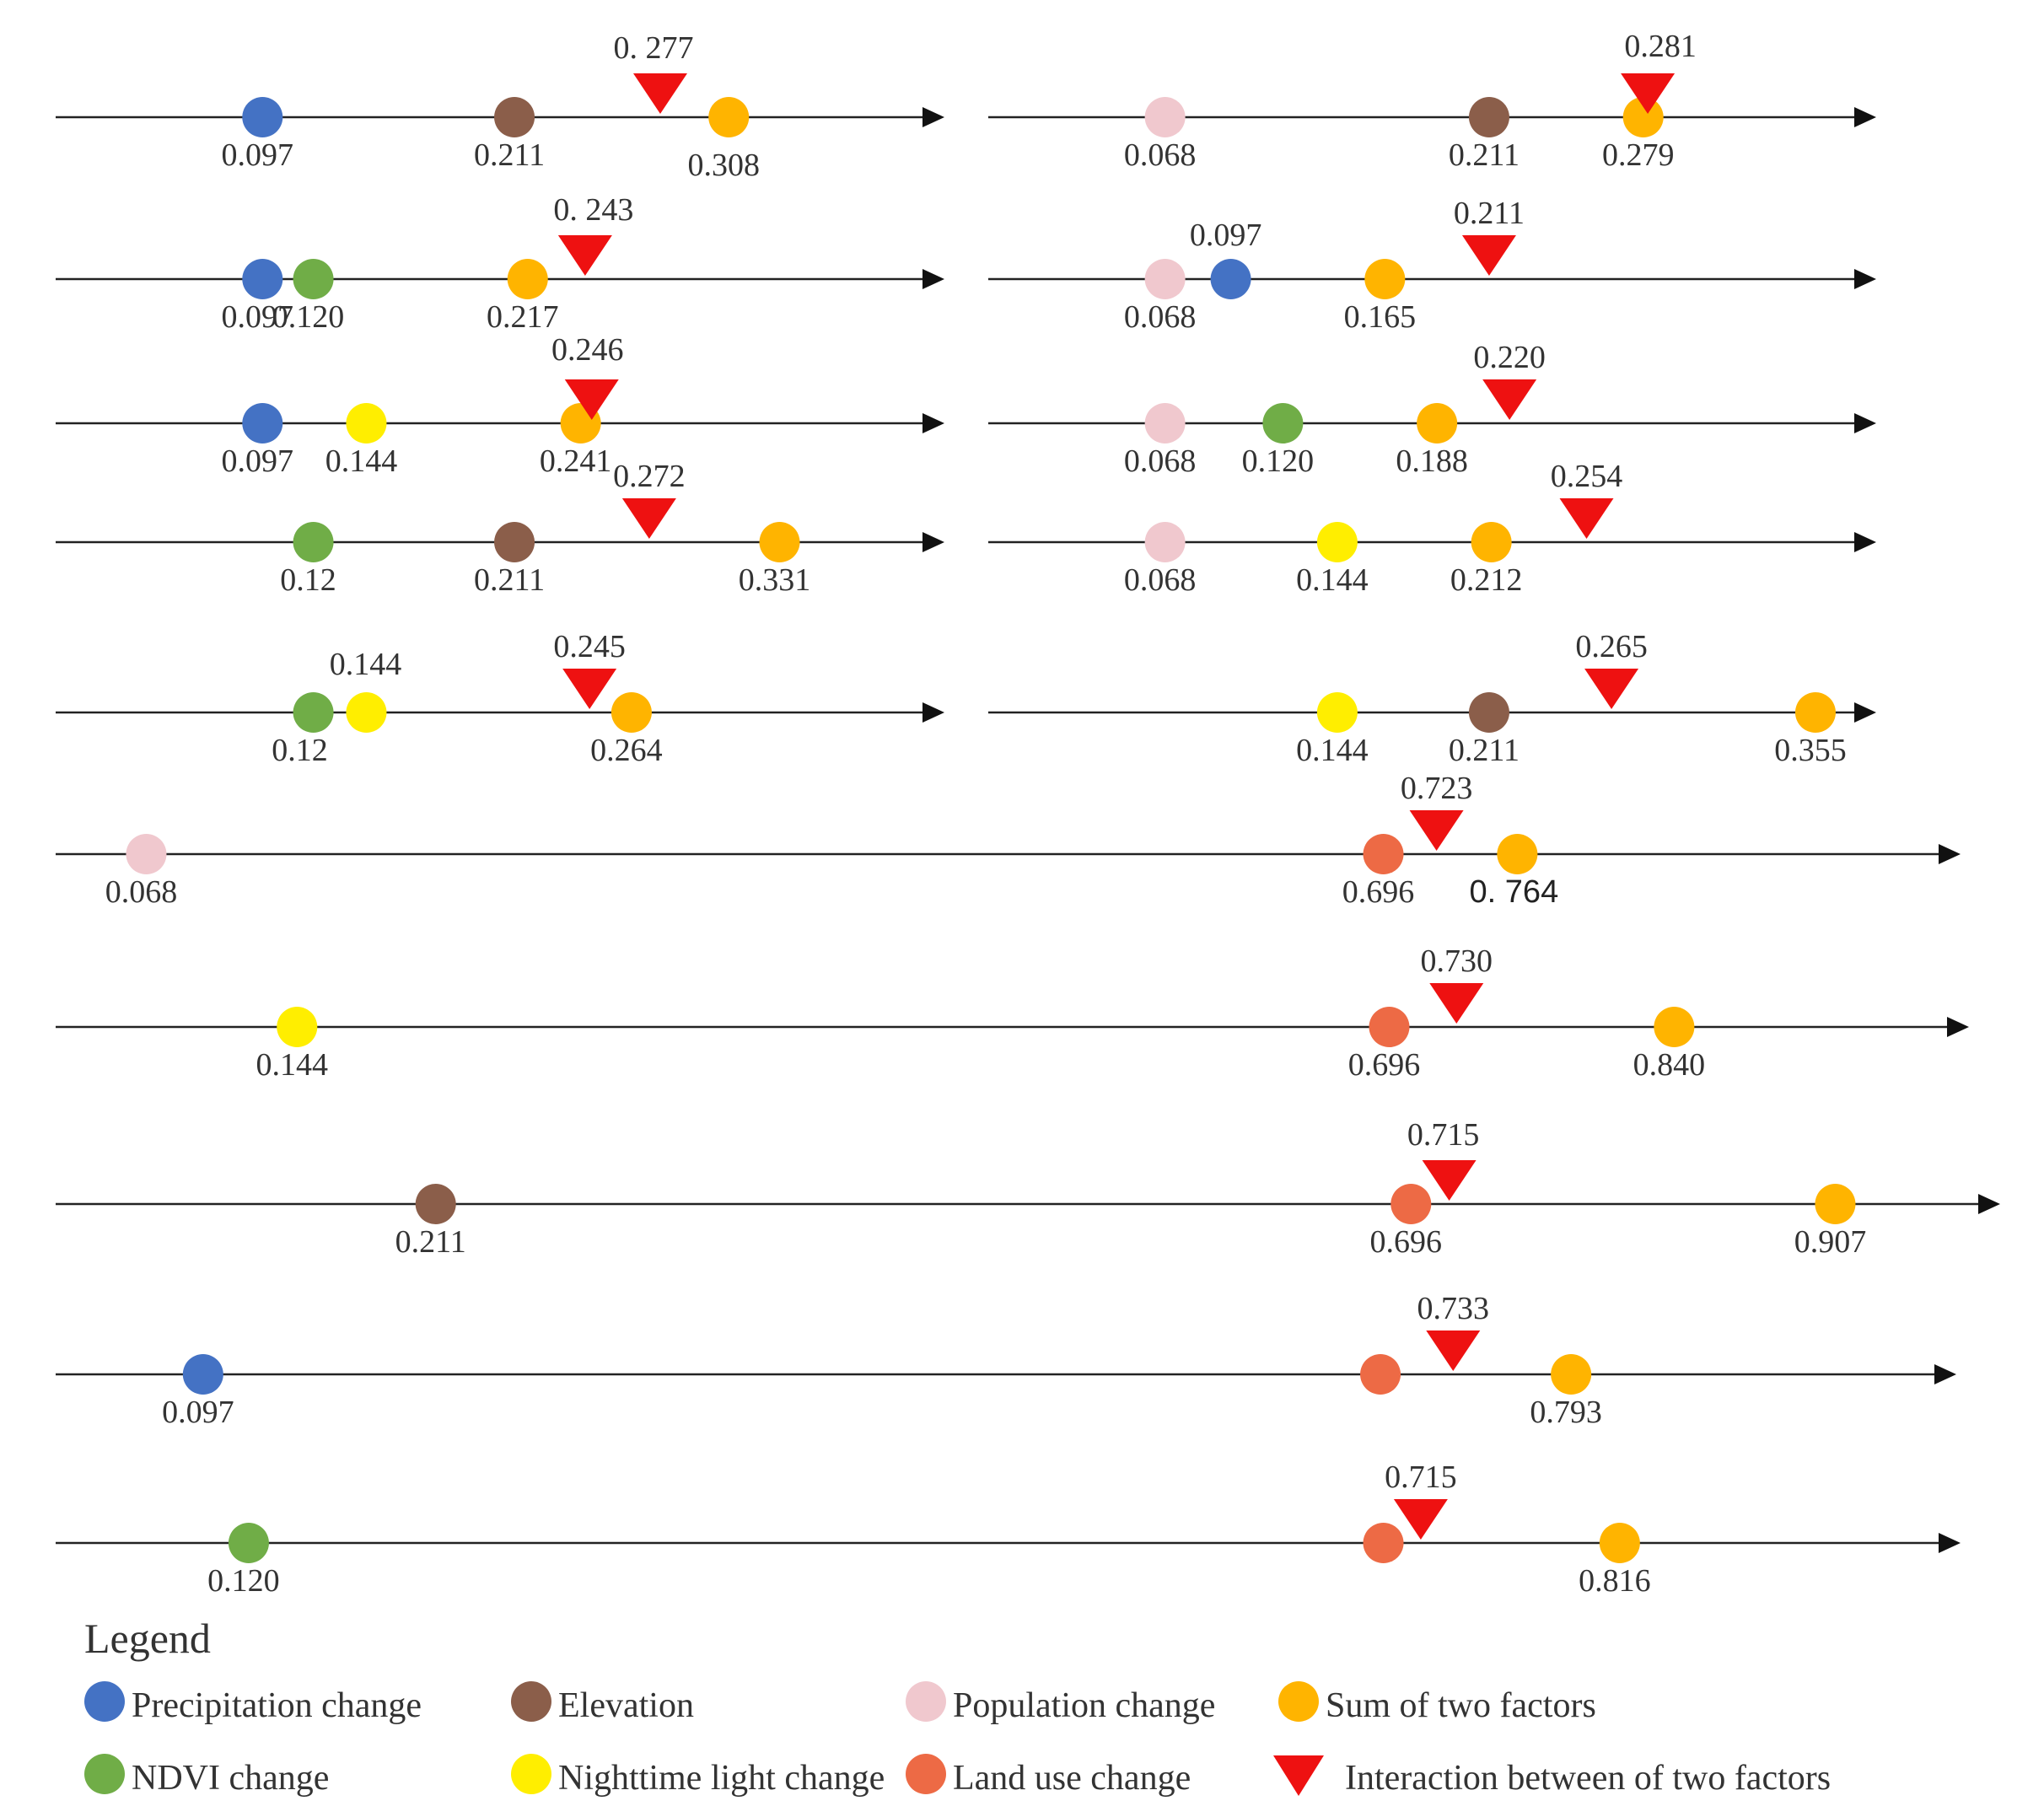 The height and width of the screenshot is (1817, 2044). I want to click on value-label-land-use-row-12: 0.696, so click(1384, 1065).